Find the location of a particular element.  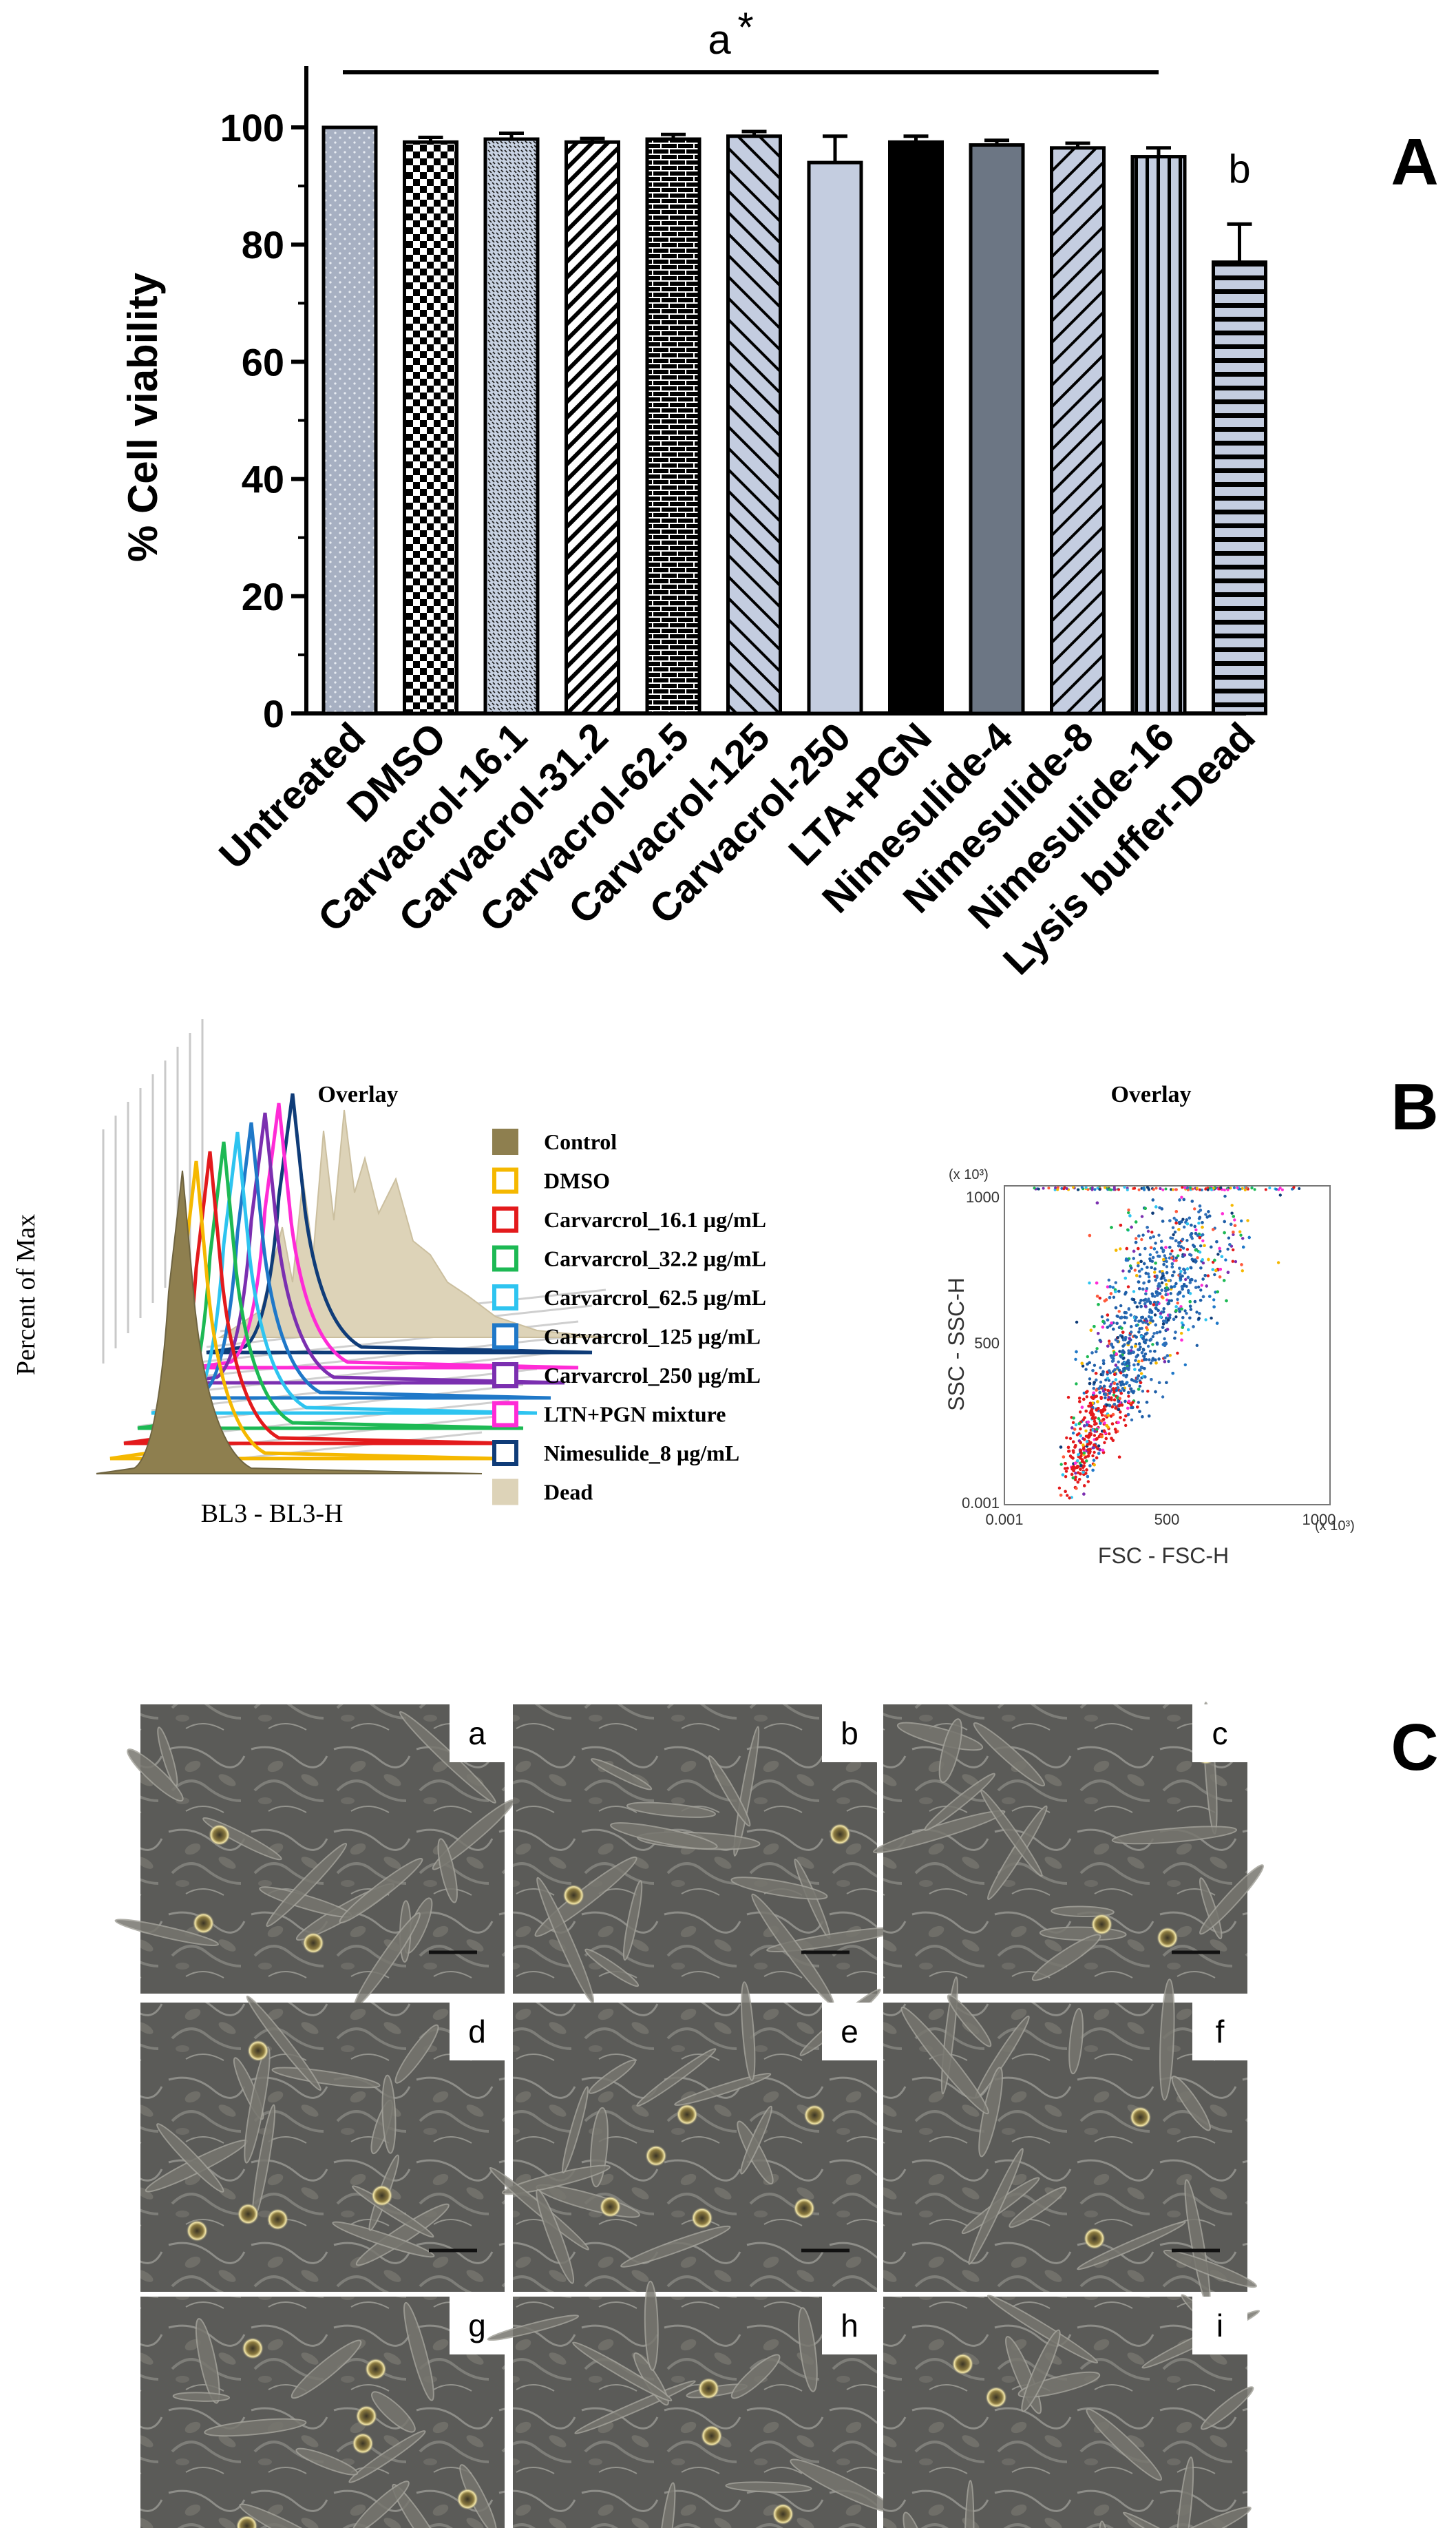

micrograph-image is located at coordinates (695, 2412).